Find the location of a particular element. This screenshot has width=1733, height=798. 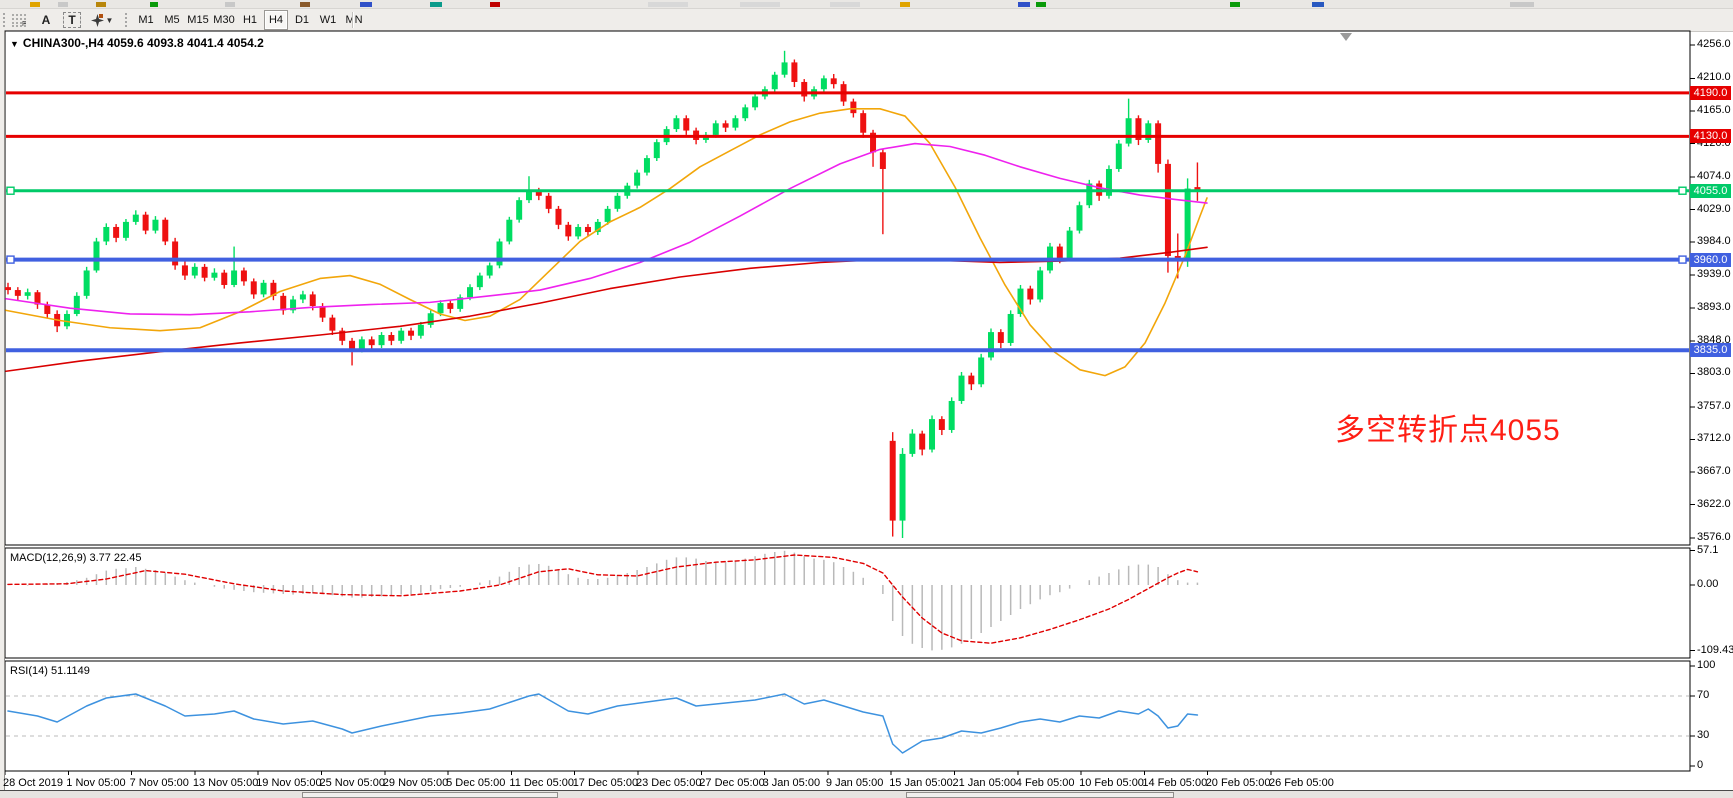

chart-shift-marker is located at coordinates (1346, 37).